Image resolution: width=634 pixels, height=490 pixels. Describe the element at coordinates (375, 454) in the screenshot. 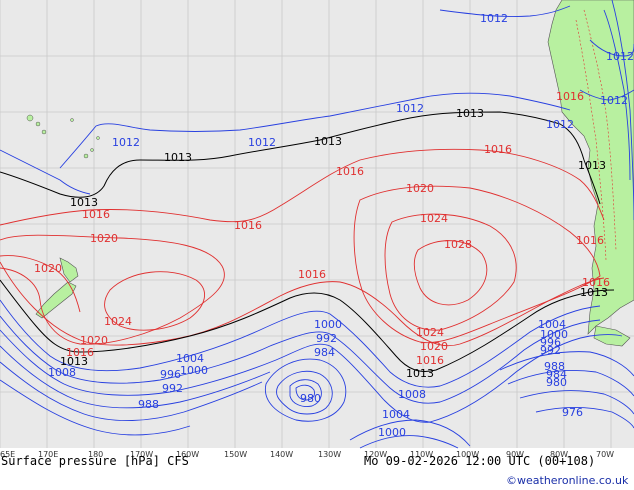

I see `lon-tick: 120W` at that location.